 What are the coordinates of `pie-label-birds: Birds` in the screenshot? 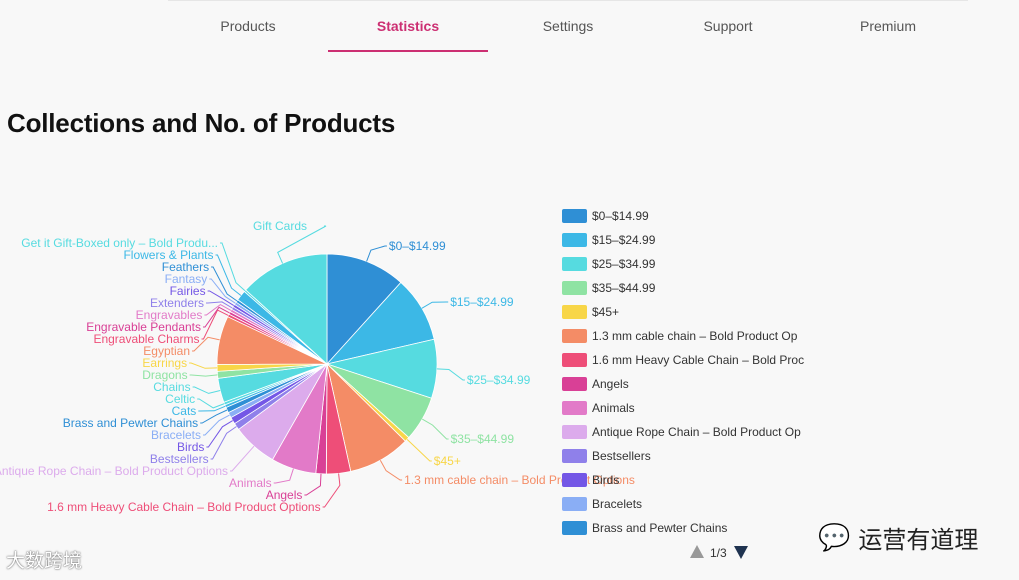 It's located at (190, 447).